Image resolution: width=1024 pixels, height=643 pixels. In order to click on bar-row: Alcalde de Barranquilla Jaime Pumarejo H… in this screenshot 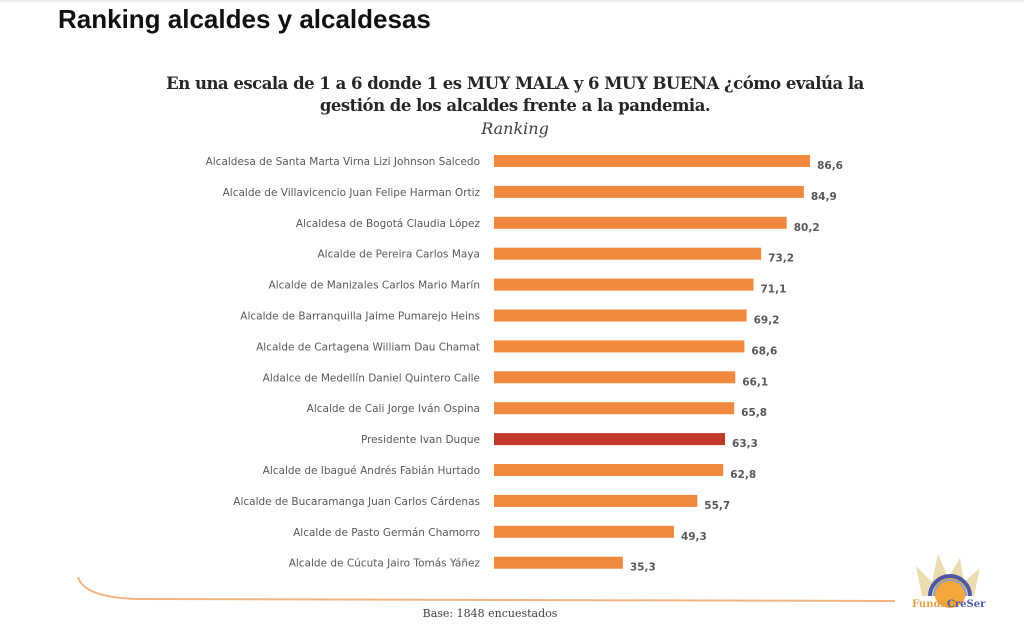, I will do `click(510, 318)`.